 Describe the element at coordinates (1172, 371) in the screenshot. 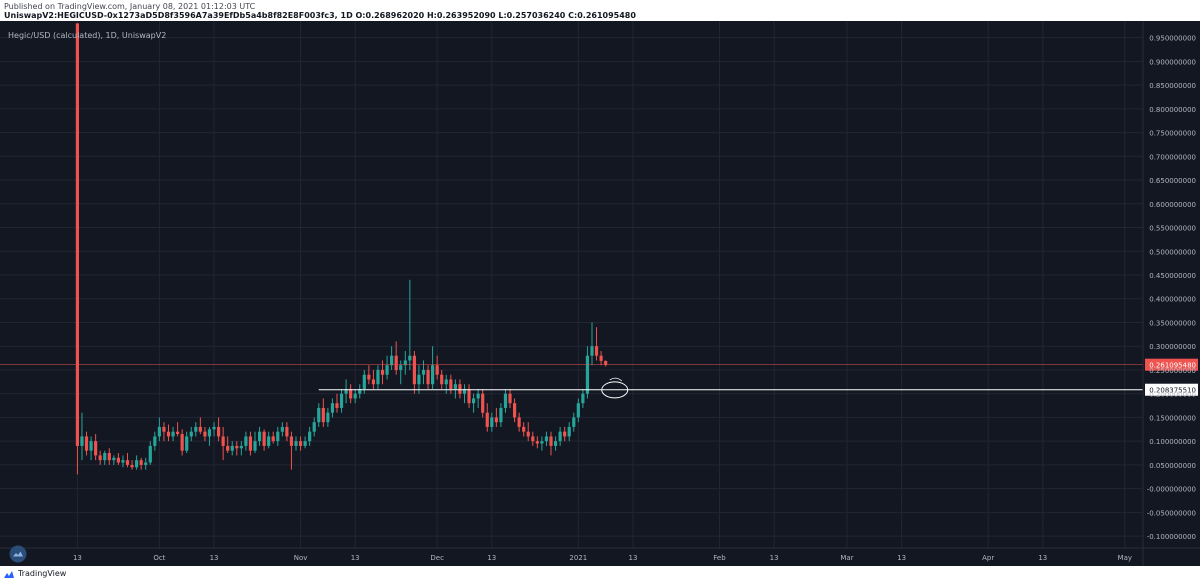

I see `y-tick-label: 0.250000000` at that location.